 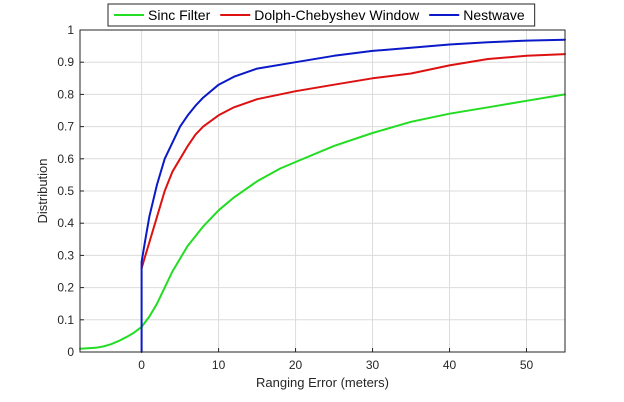 What do you see at coordinates (65, 223) in the screenshot?
I see `y-tick-label: 0.4` at bounding box center [65, 223].